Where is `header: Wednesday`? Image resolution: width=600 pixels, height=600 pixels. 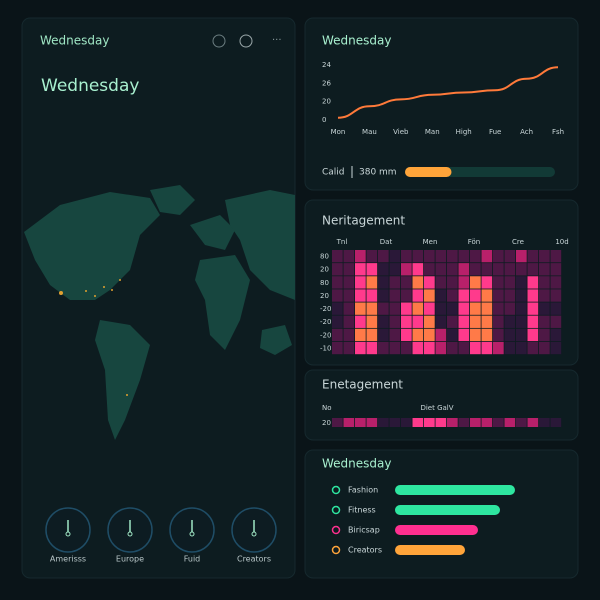
header: Wednesday is located at coordinates (74, 41).